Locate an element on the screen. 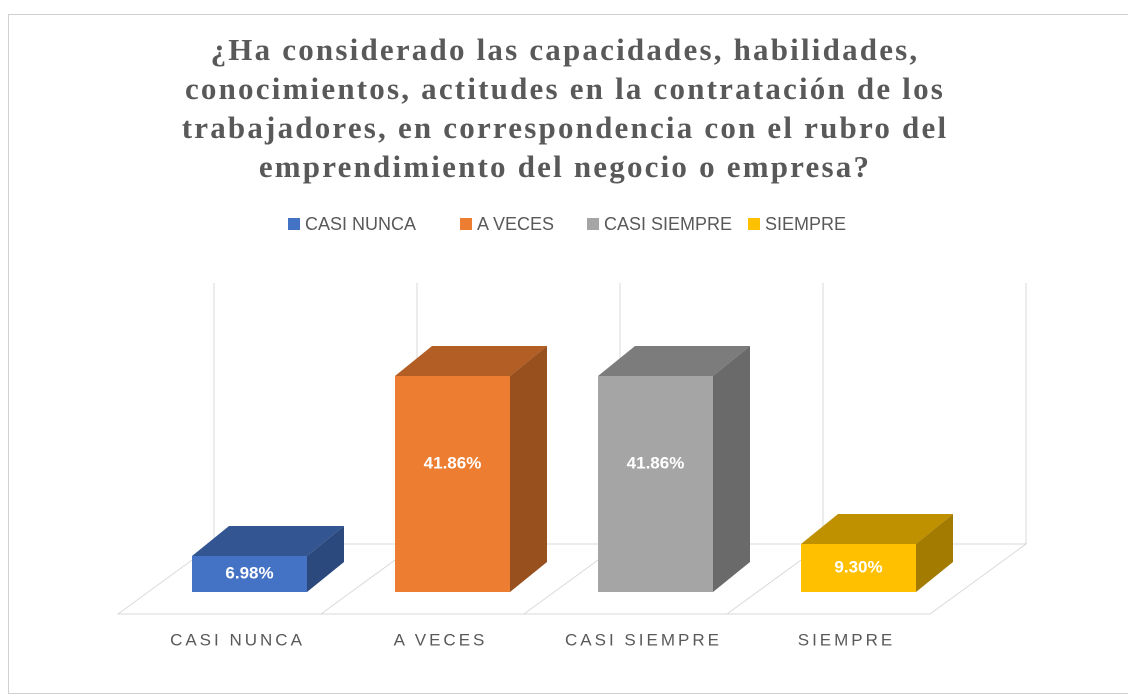 The height and width of the screenshot is (694, 1128). x-tick-label: SIEMPRE is located at coordinates (847, 639).